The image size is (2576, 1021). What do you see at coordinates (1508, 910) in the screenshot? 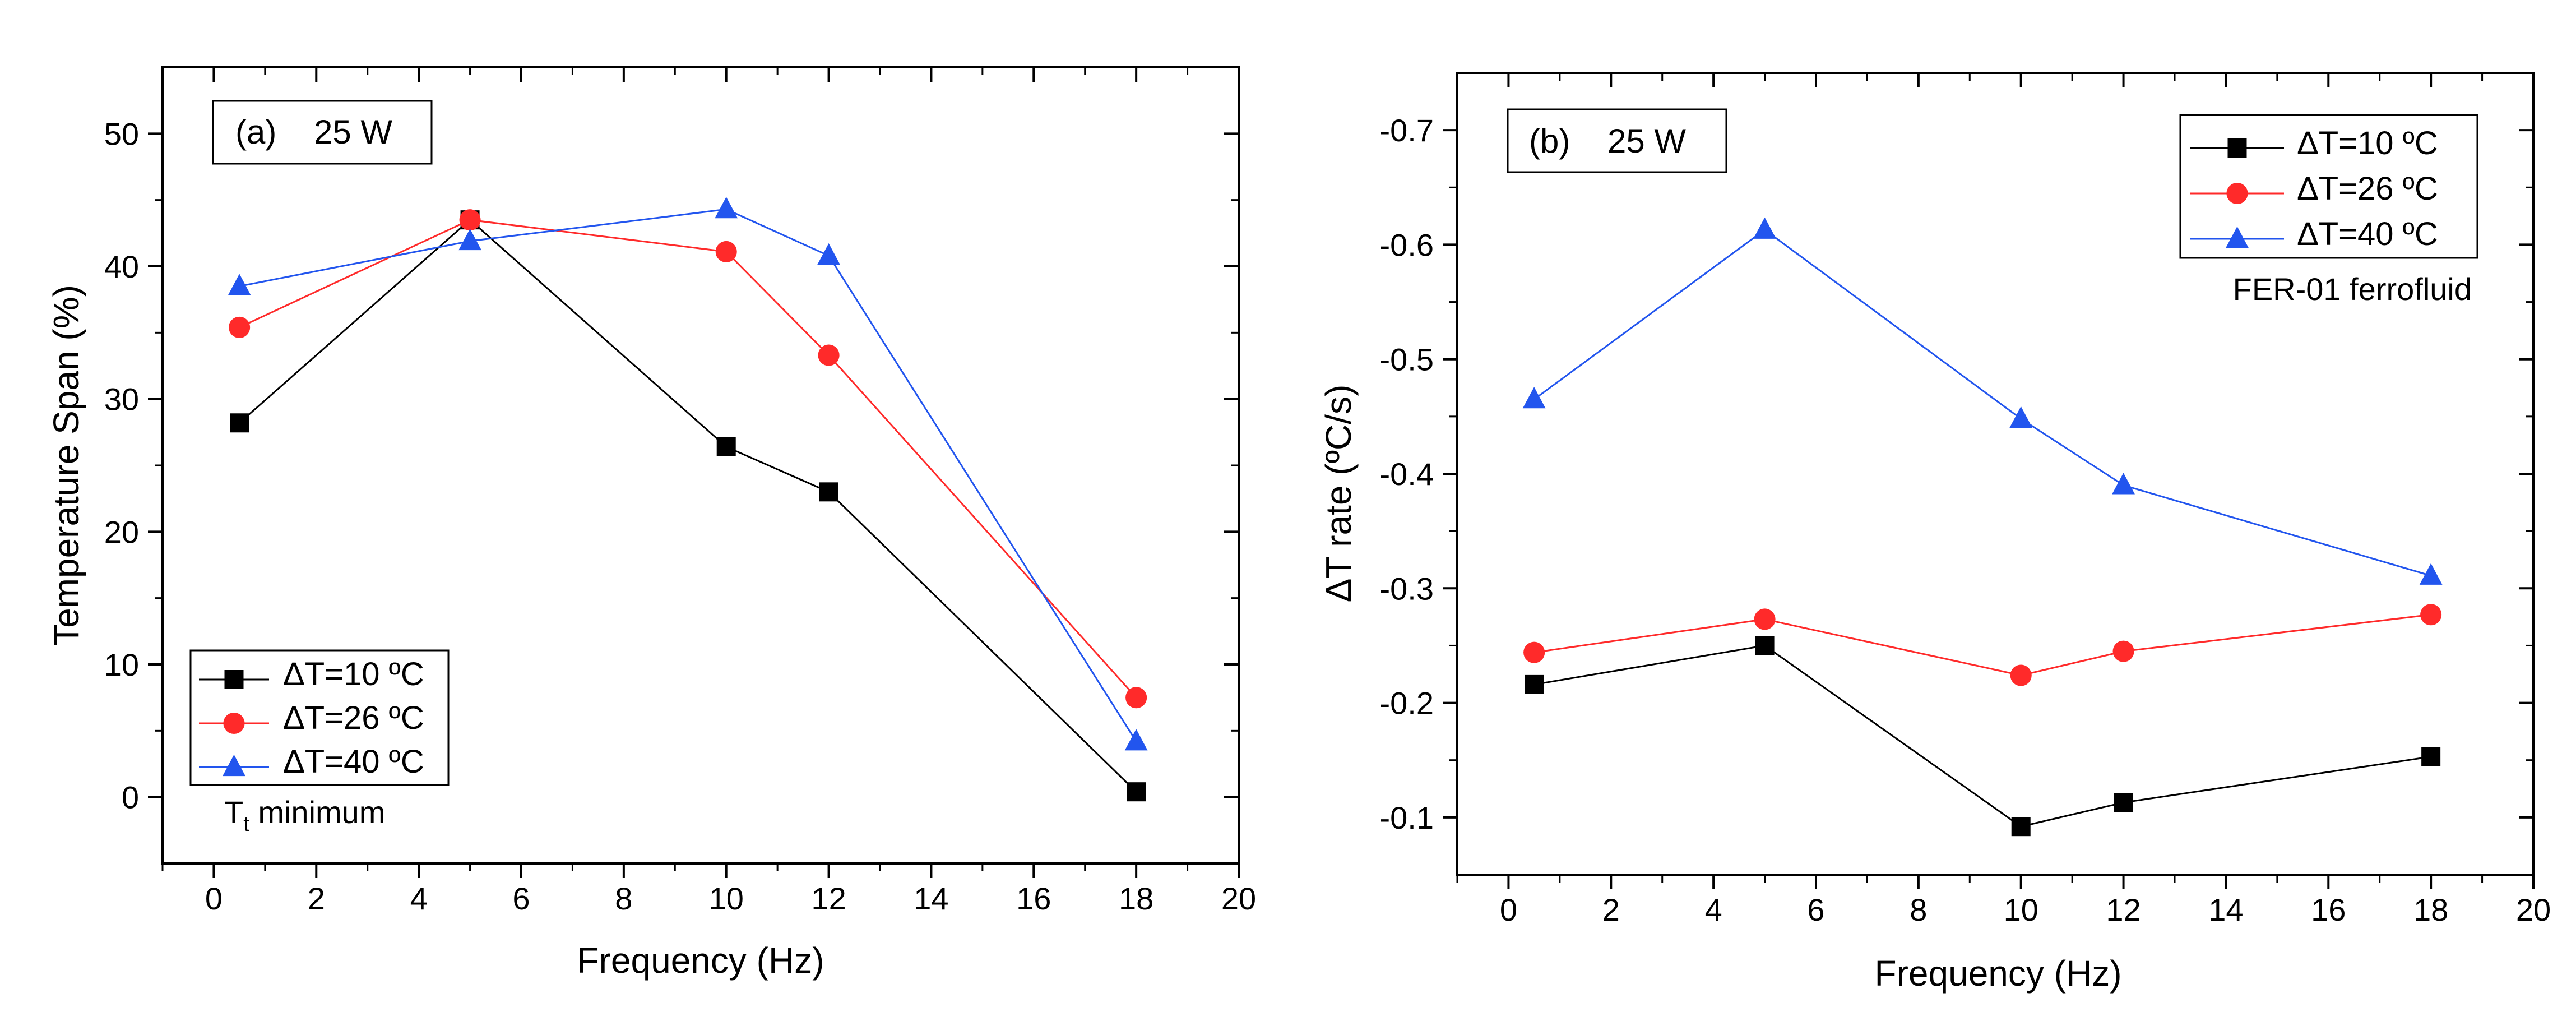
I see `panel-b-x-tick-label: 0` at bounding box center [1508, 910].